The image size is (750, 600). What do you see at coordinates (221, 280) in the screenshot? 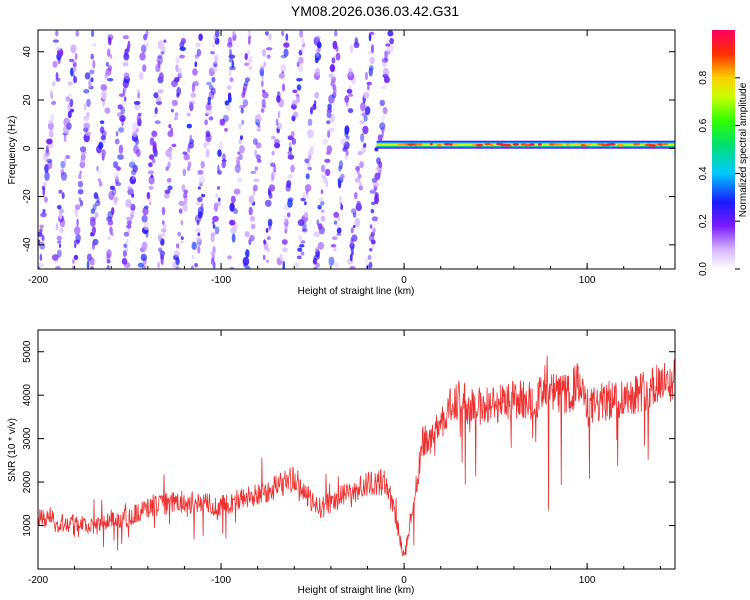
I see `x-tick-label: -100` at bounding box center [221, 280].